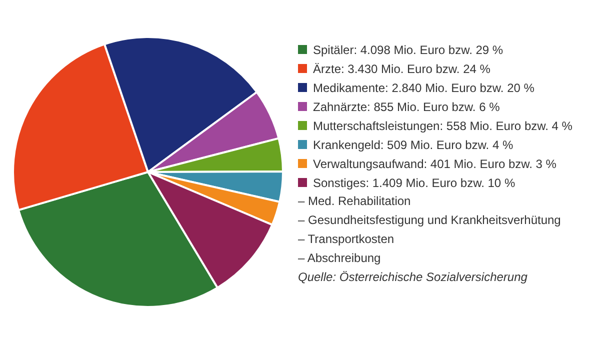 Image resolution: width=610 pixels, height=344 pixels. I want to click on legend-label: Krankengeld: 509 Mio. Euro bzw. 4 %, so click(413, 145).